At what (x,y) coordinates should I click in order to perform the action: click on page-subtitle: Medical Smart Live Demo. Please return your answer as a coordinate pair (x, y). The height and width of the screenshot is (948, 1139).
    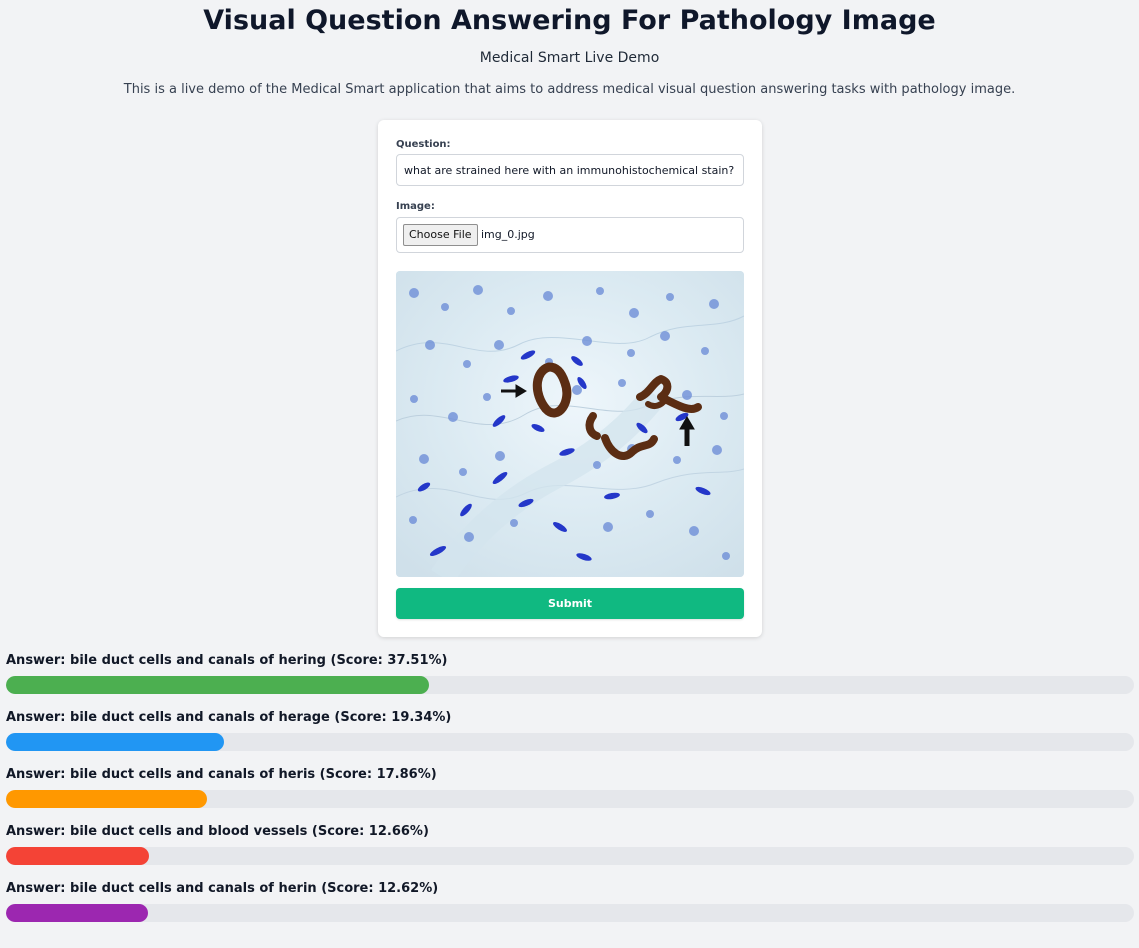
    Looking at the image, I should click on (569, 58).